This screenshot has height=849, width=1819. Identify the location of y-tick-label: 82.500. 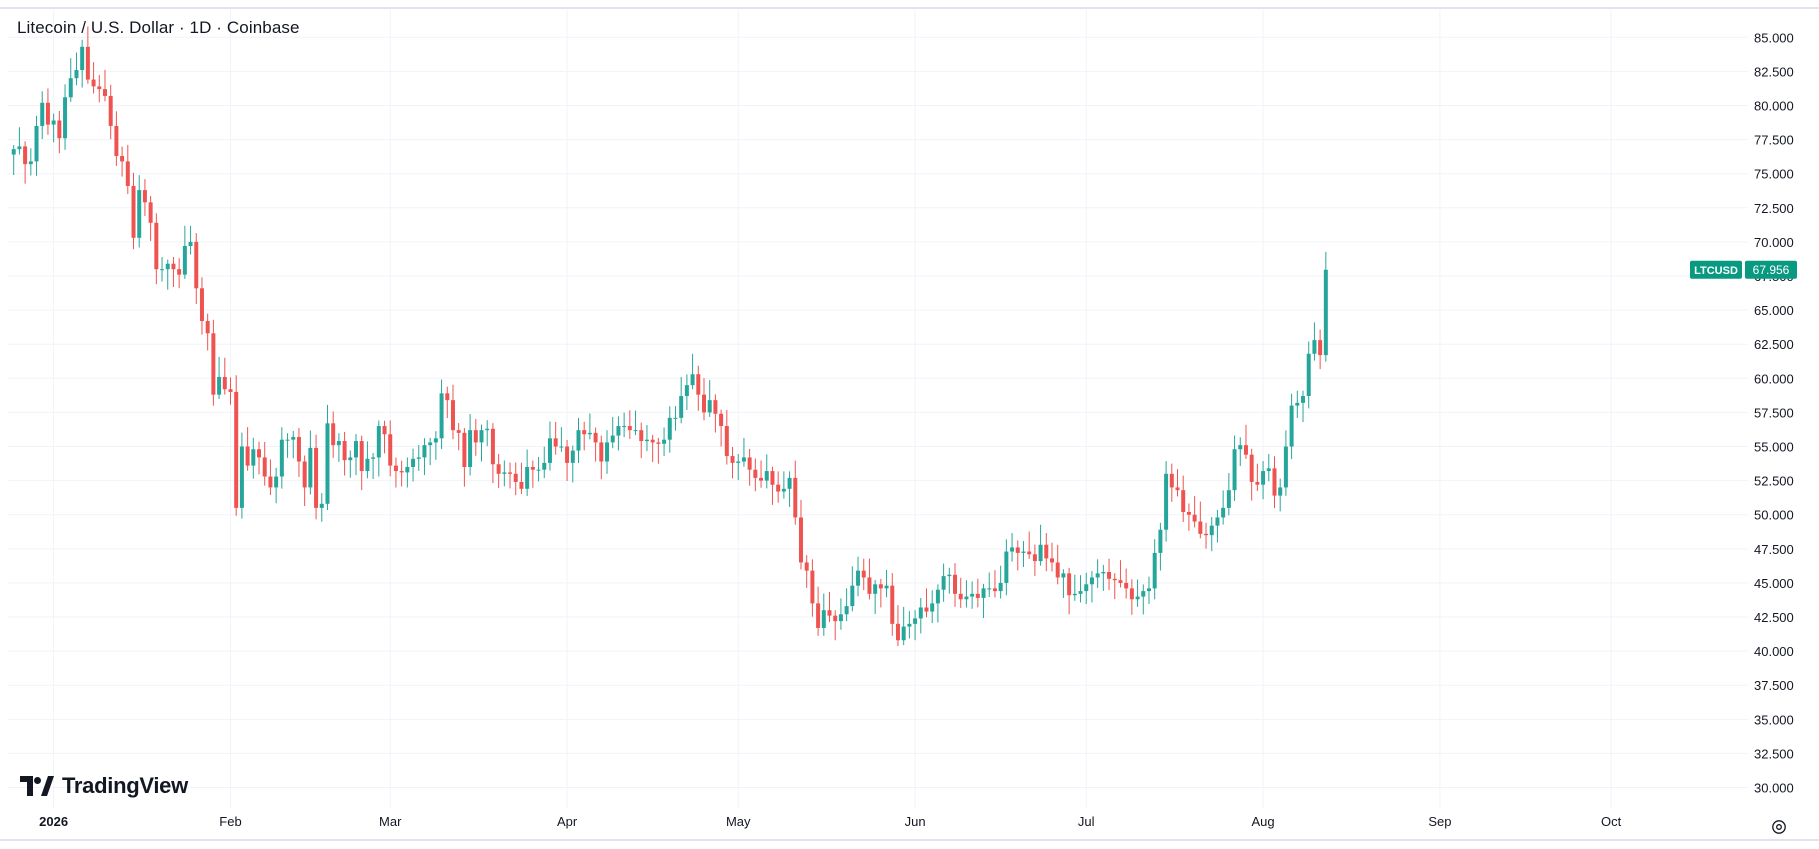
(1774, 71).